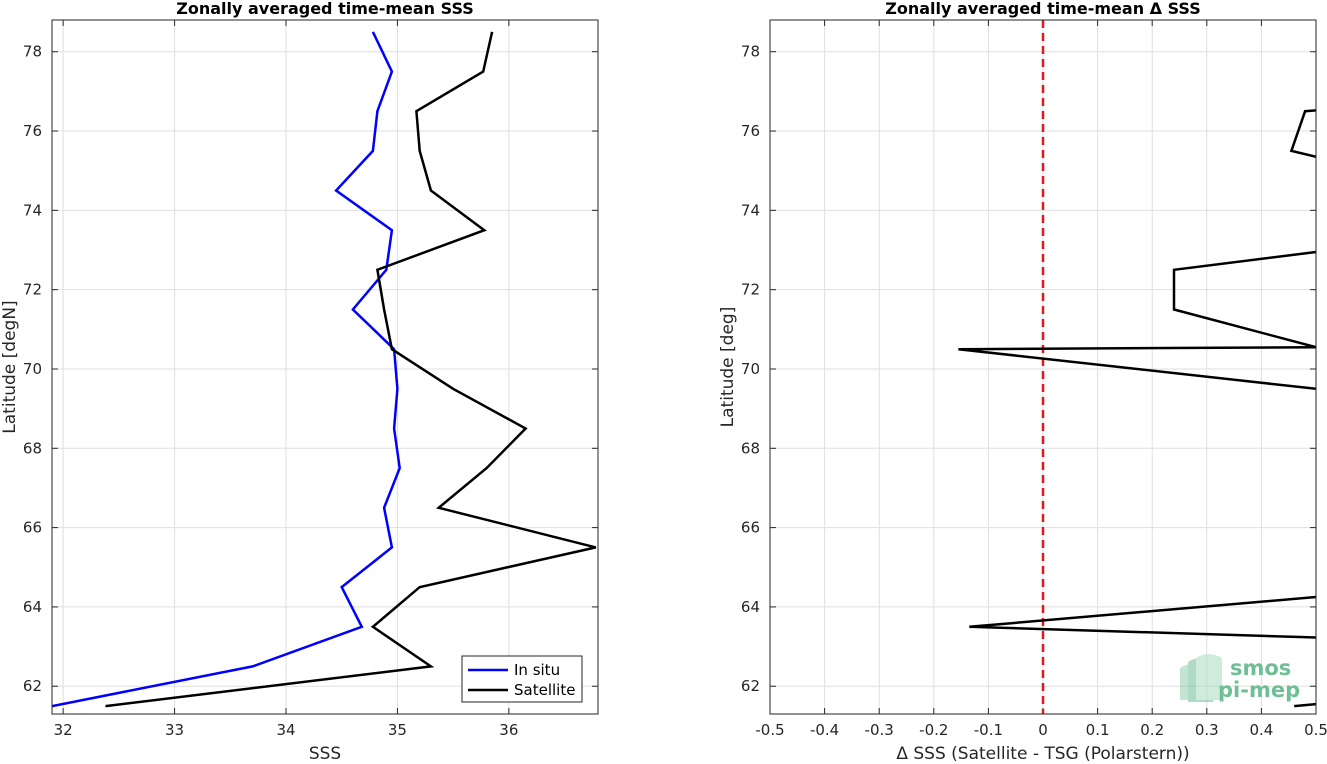 The height and width of the screenshot is (764, 1327). I want to click on x-tick-labels: 32 33 34 35 36, so click(286, 730).